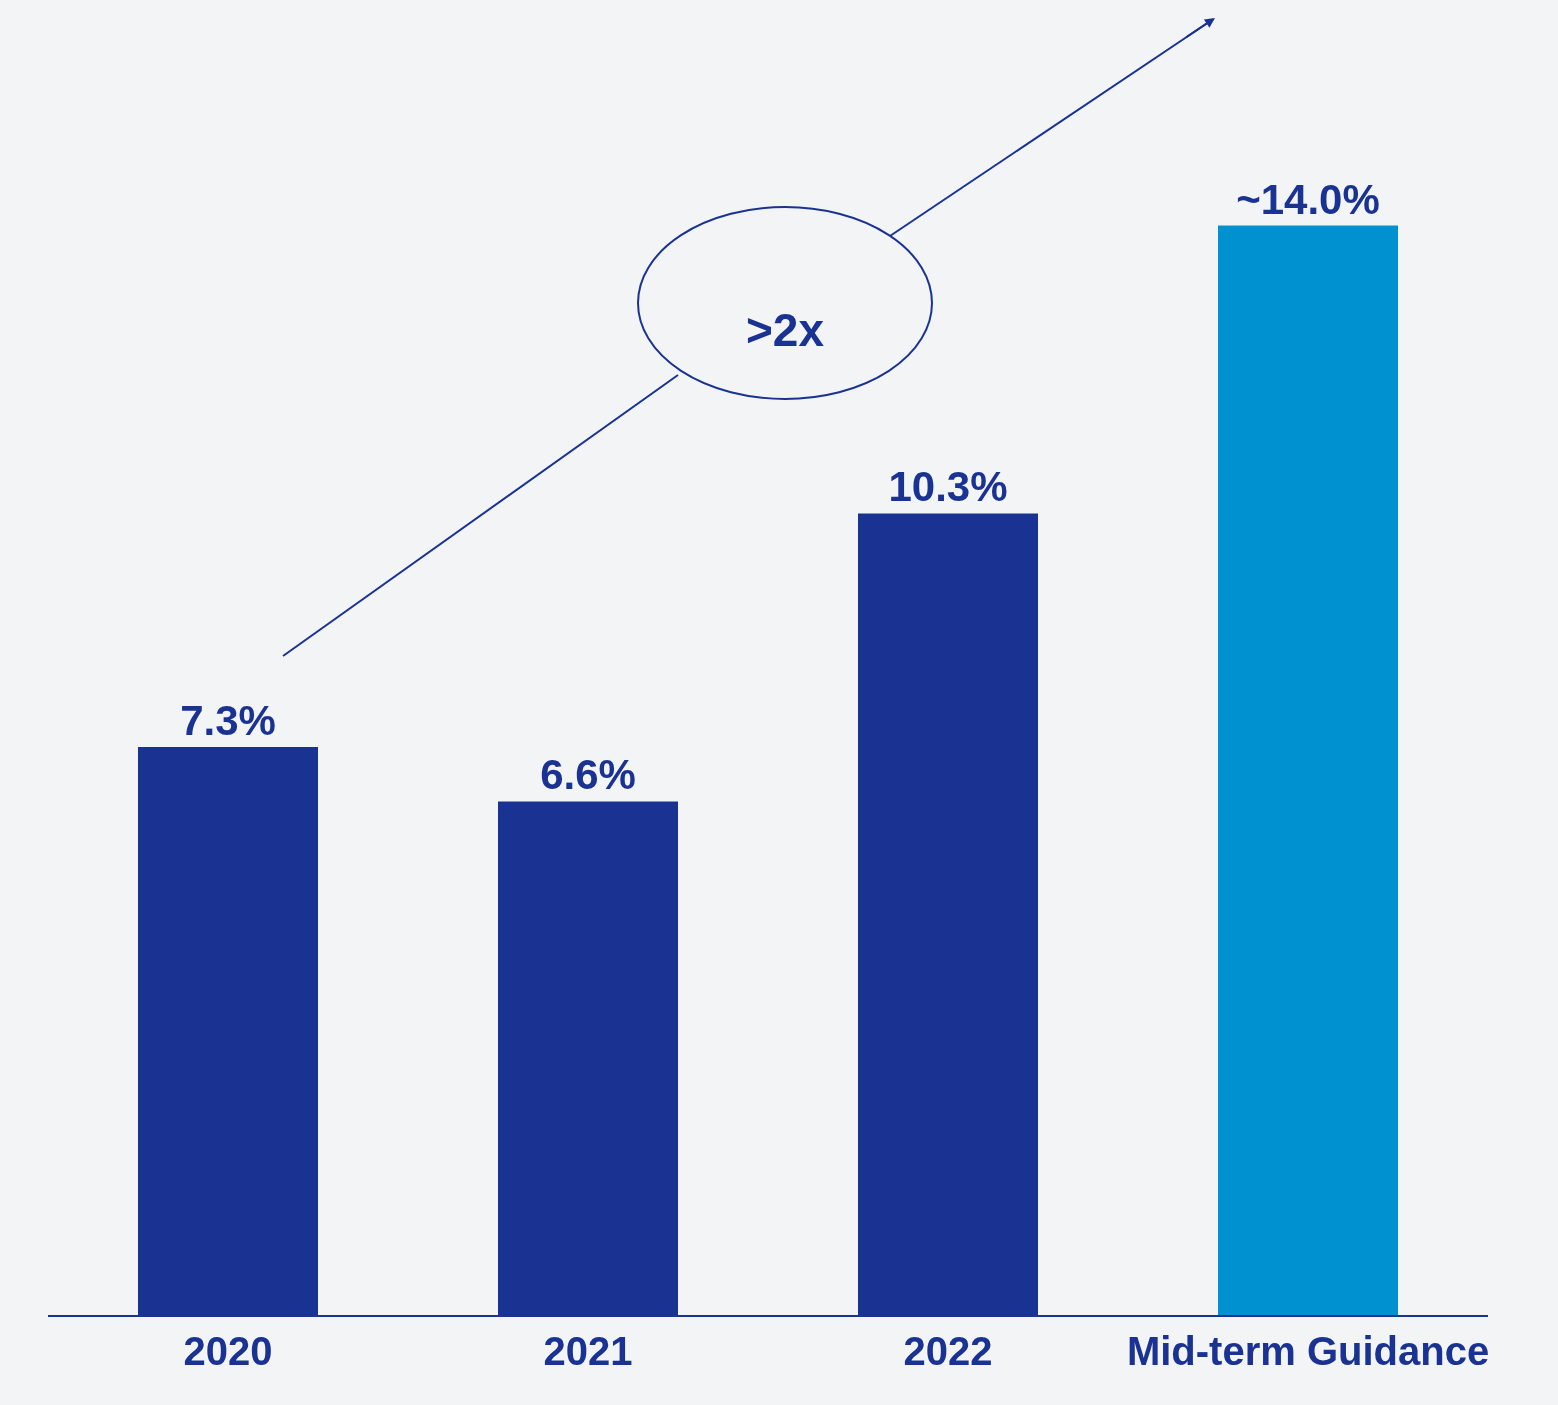  Describe the element at coordinates (948, 487) in the screenshot. I see `data-label: 10.3%` at that location.